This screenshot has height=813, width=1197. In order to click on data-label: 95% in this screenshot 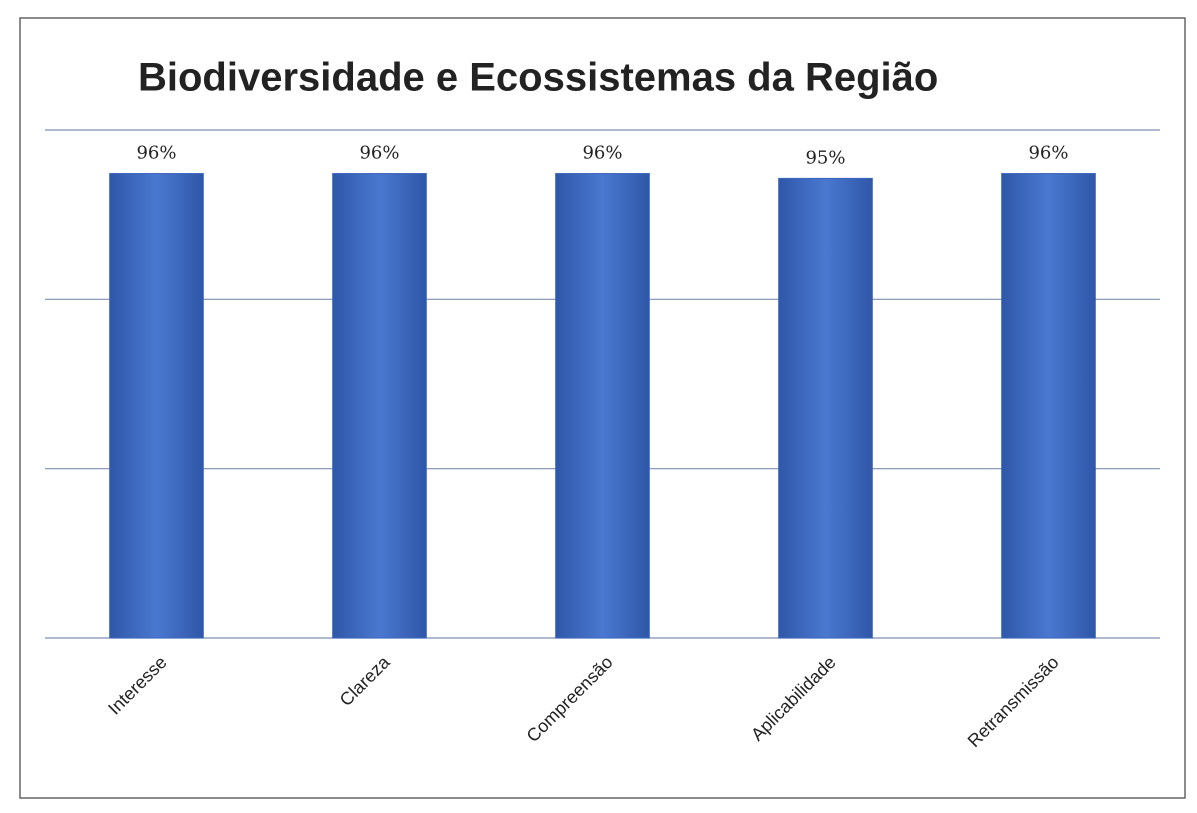, I will do `click(825, 157)`.